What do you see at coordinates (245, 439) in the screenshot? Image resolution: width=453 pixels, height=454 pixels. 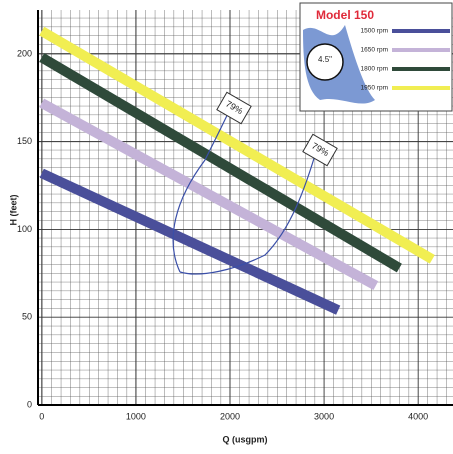 I see `x-axis-label: Q (usgpm)` at bounding box center [245, 439].